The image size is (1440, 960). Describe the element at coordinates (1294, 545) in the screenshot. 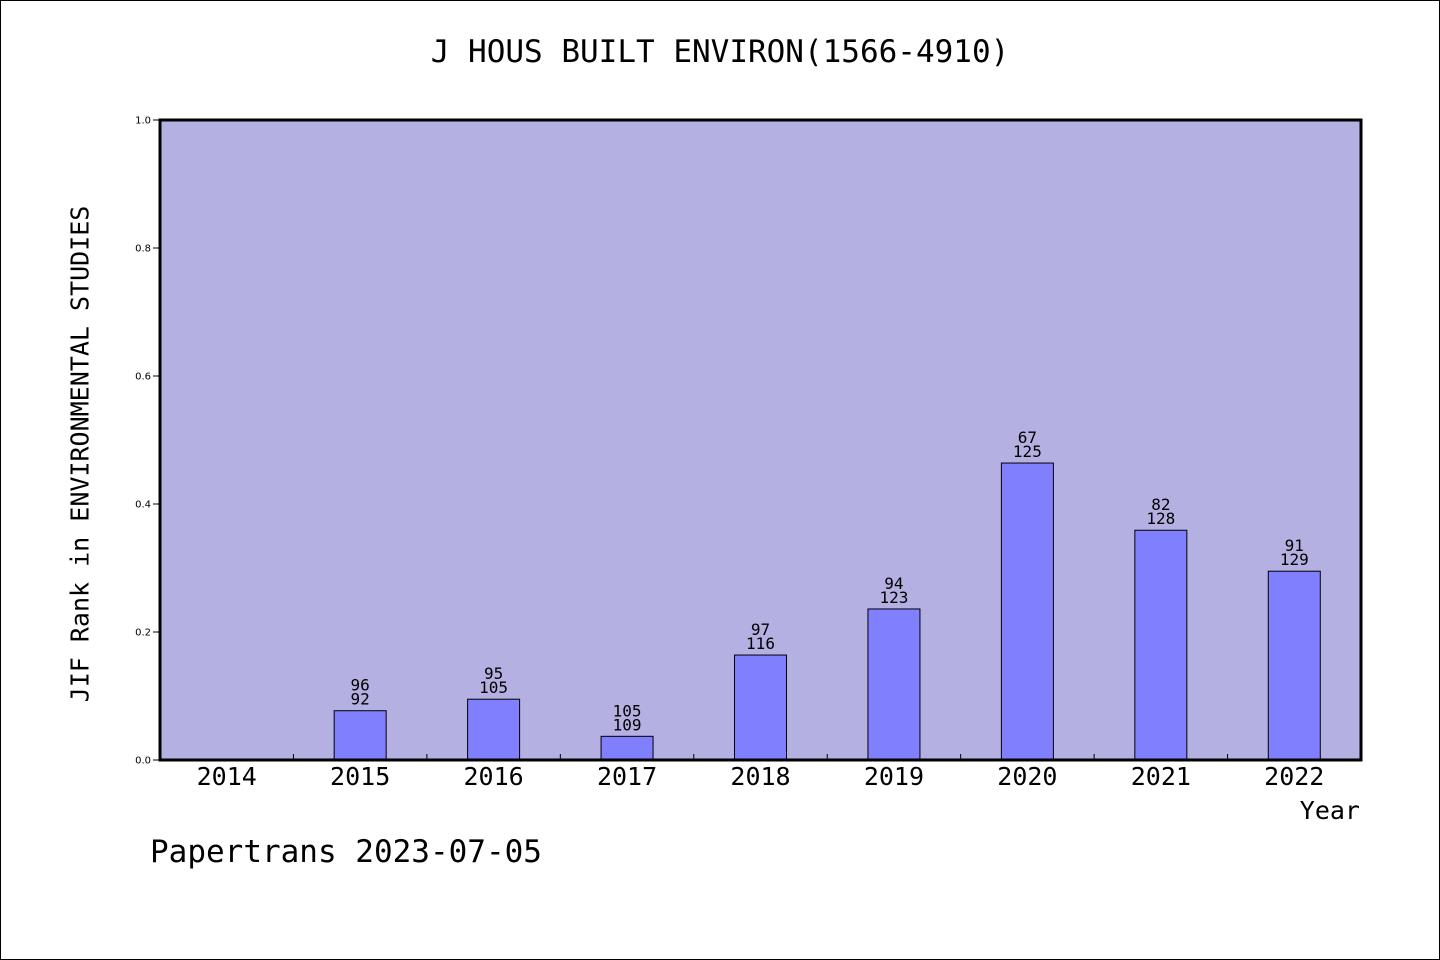

I see `rank-label-2022: 91` at that location.